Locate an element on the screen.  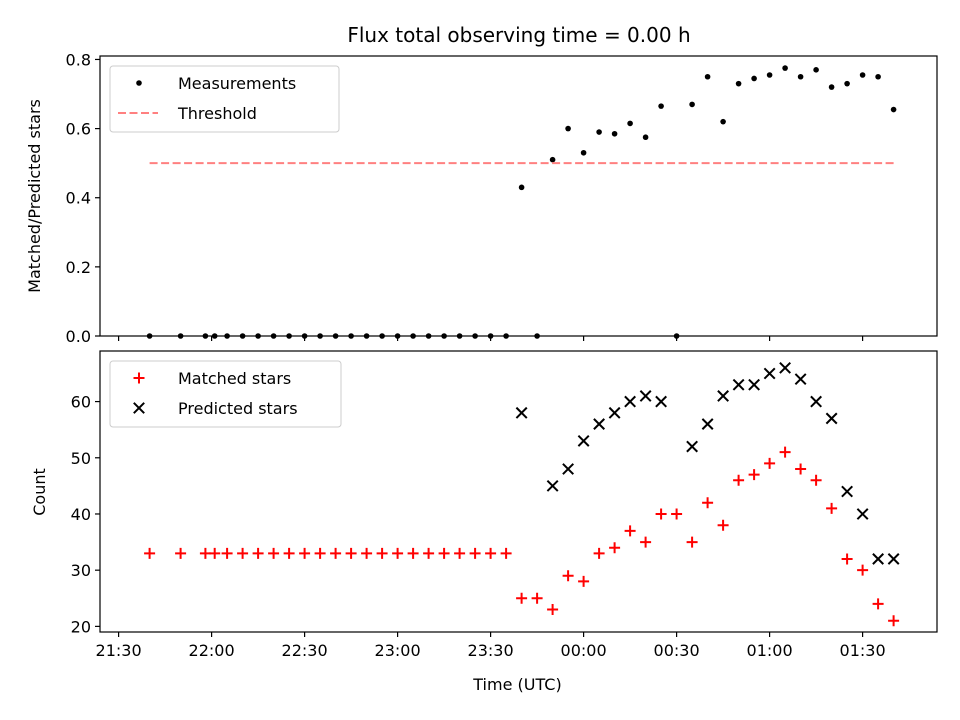
legend-entry: Matched stars is located at coordinates (234, 378).